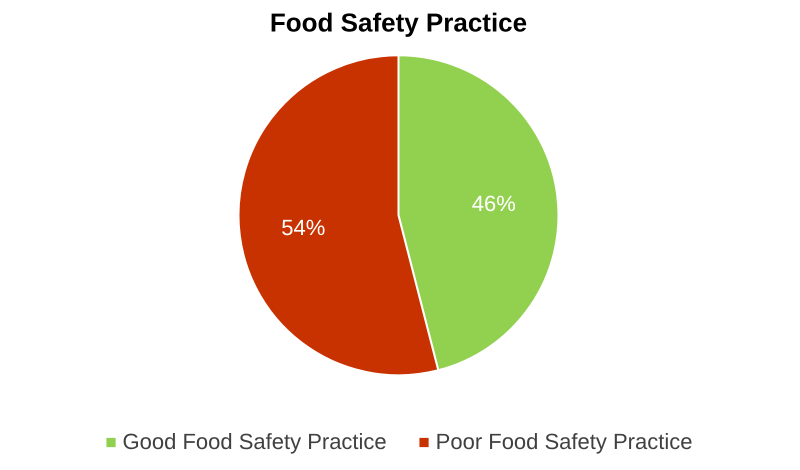 The width and height of the screenshot is (800, 470). Describe the element at coordinates (303, 227) in the screenshot. I see `data-label: 54%` at that location.